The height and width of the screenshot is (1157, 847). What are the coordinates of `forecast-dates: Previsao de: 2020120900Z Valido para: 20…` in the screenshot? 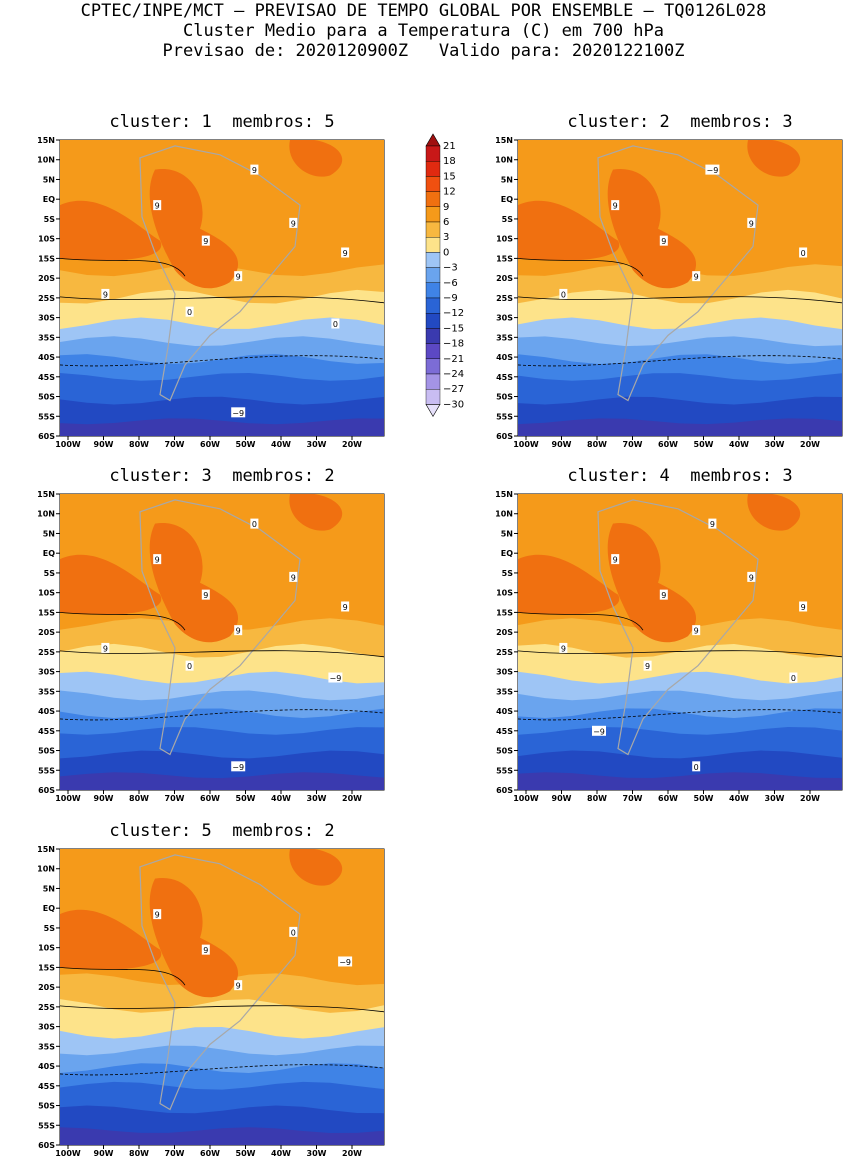 It's located at (423, 51).